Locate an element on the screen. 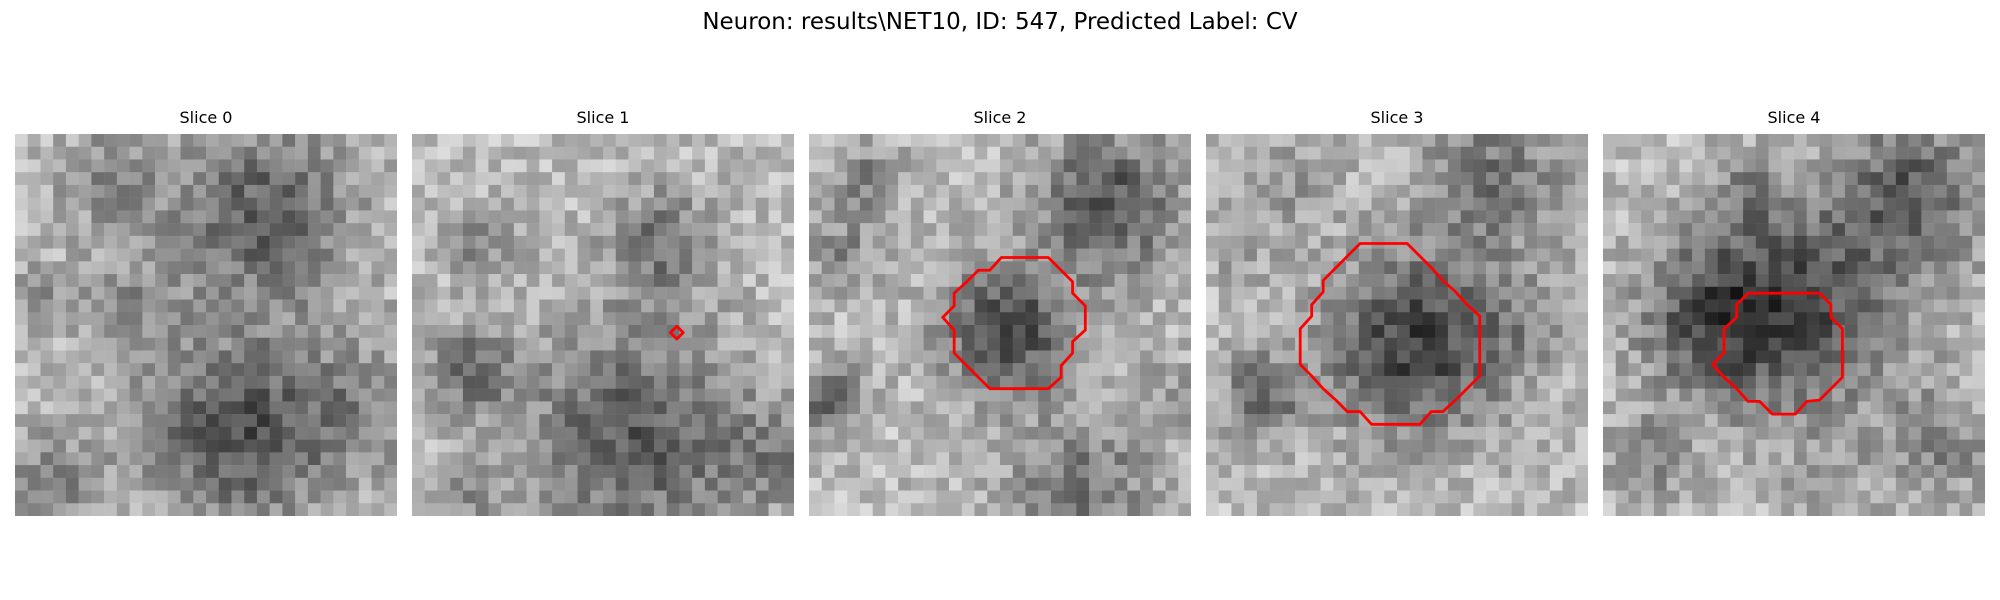 Image resolution: width=2000 pixels, height=600 pixels. slice-title-0: Slice 0 is located at coordinates (206, 117).